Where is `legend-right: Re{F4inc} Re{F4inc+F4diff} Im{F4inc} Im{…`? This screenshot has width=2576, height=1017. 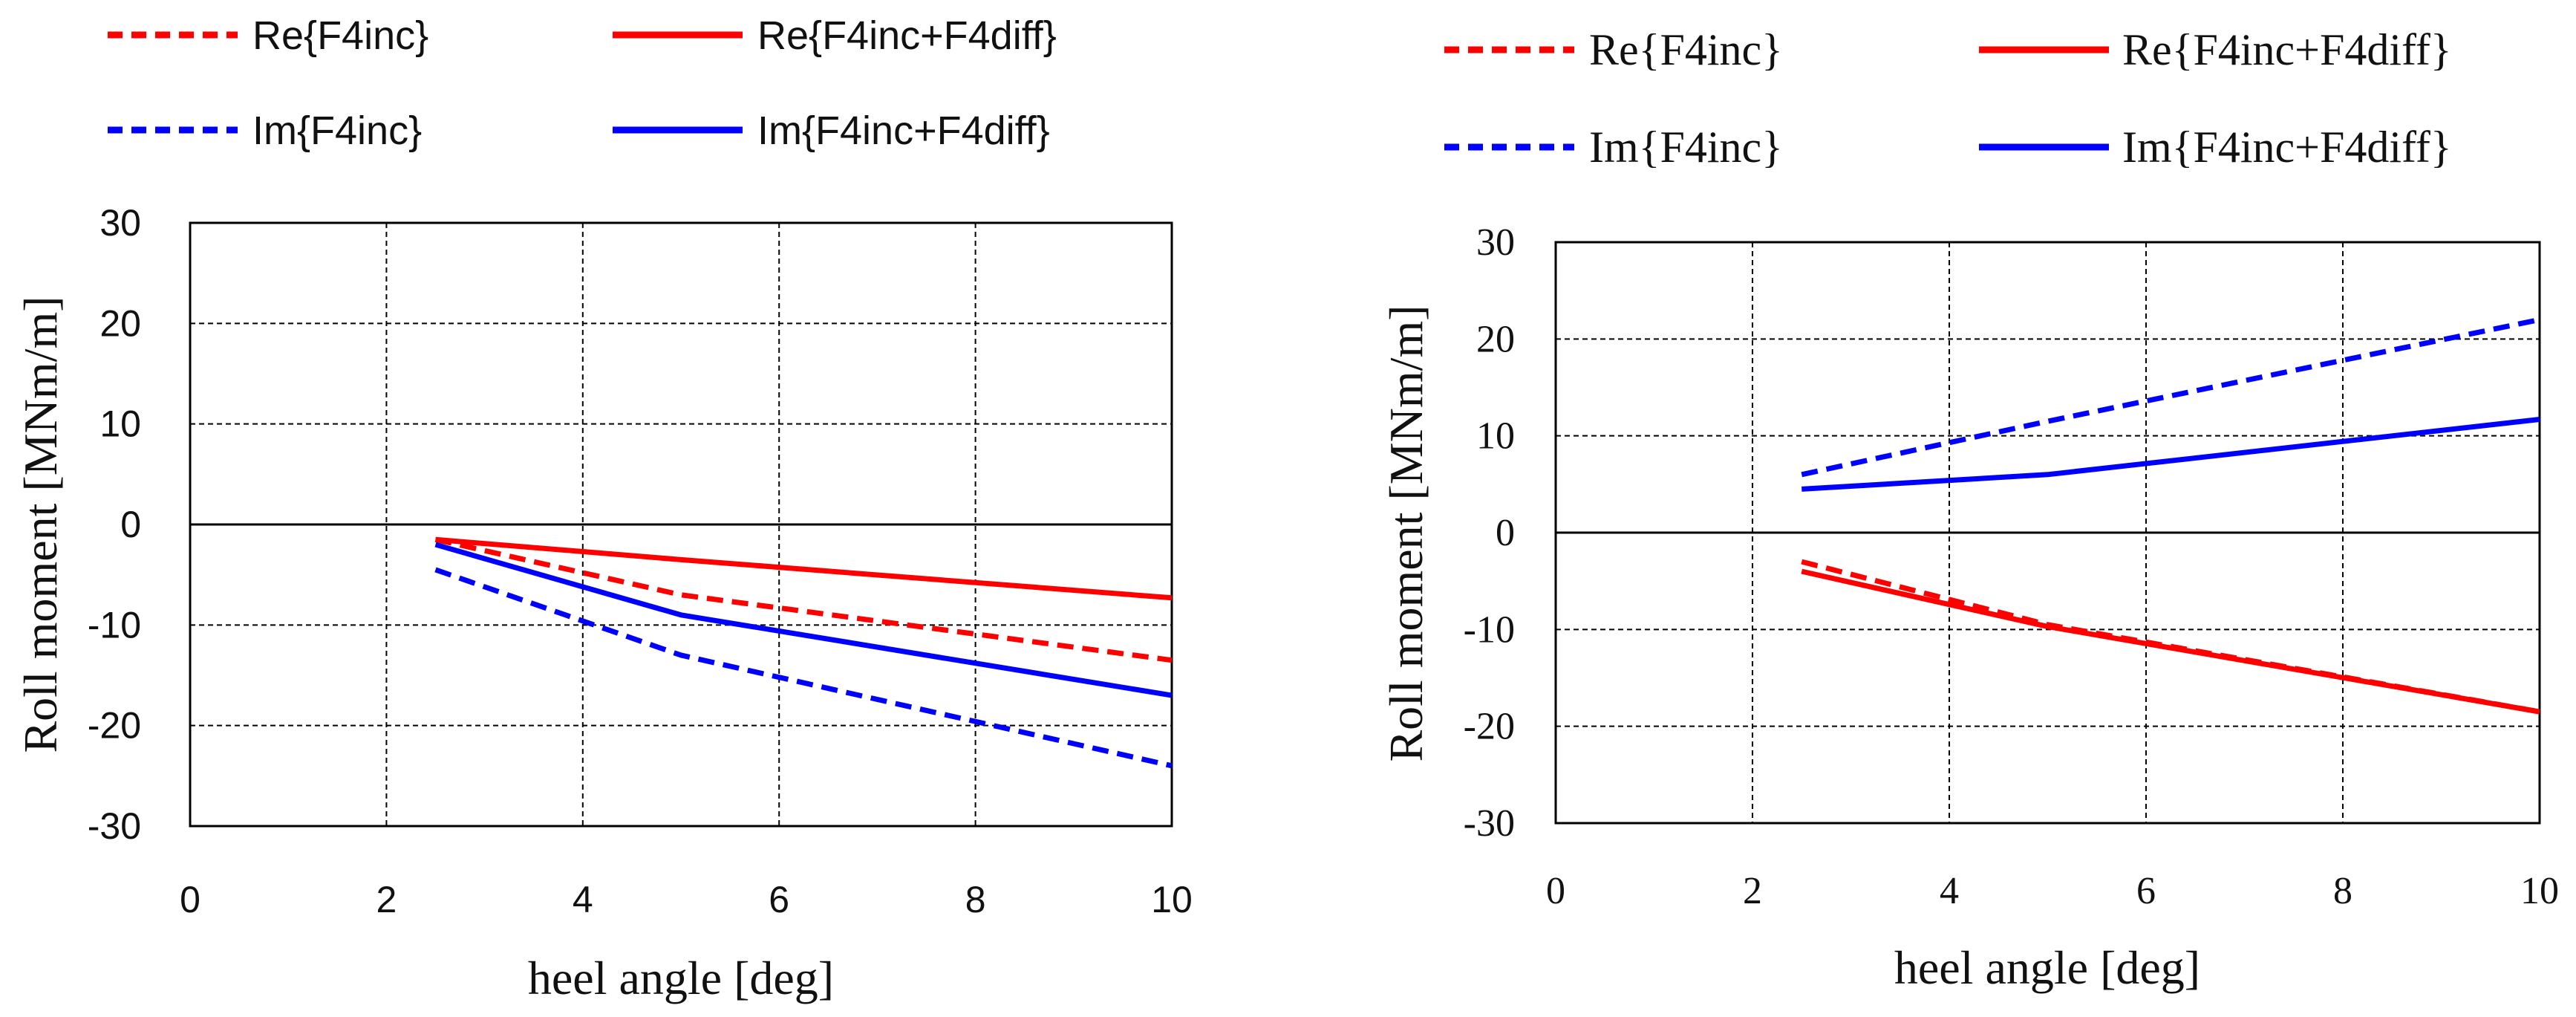
legend-right: Re{F4inc} Re{F4inc+F4diff} Im{F4inc} Im{… is located at coordinates (1948, 98).